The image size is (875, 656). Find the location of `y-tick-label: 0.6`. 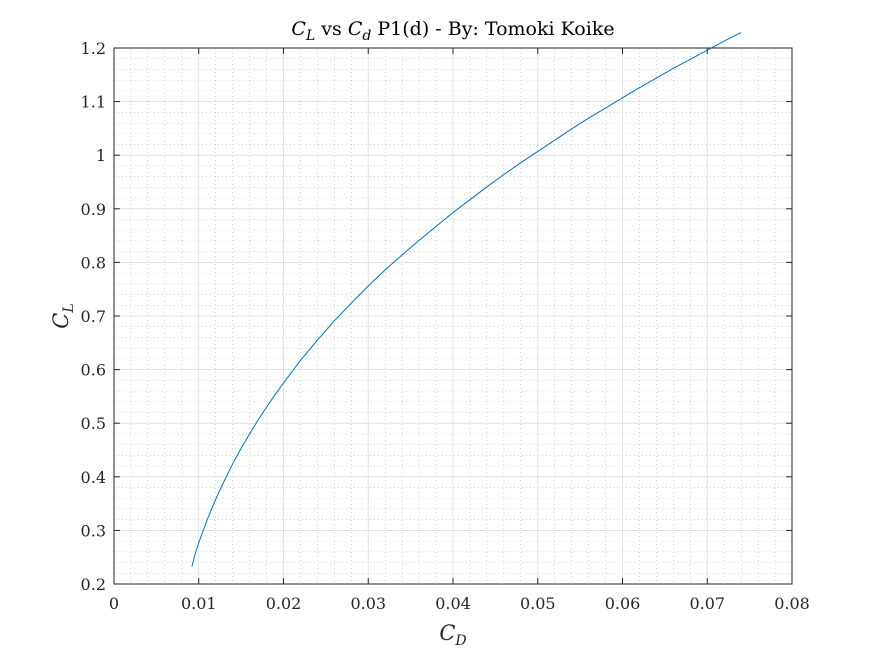

y-tick-label: 0.6 is located at coordinates (93, 370).